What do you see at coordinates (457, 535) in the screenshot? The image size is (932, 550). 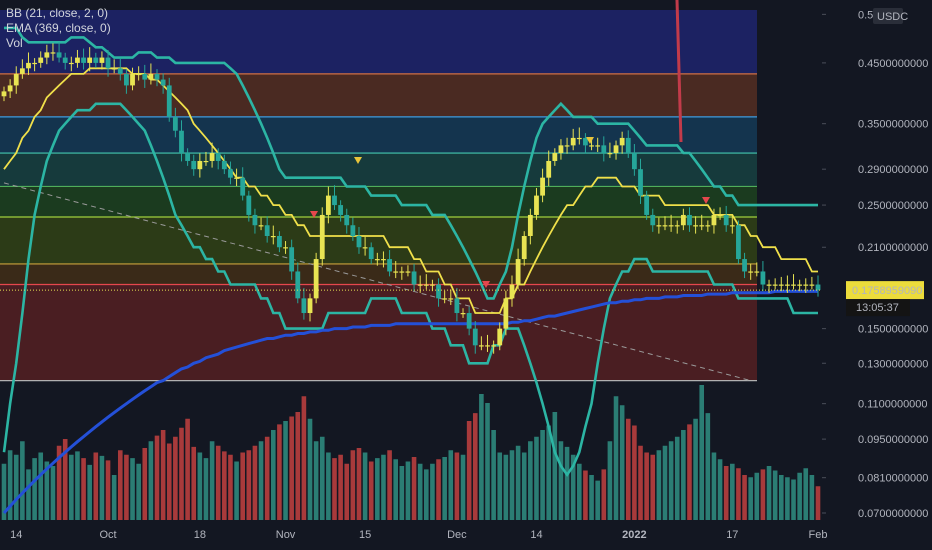 I see `date-tick-label: Dec` at bounding box center [457, 535].